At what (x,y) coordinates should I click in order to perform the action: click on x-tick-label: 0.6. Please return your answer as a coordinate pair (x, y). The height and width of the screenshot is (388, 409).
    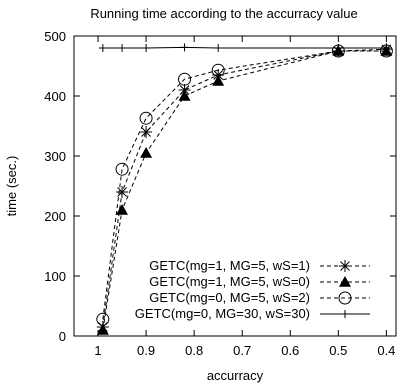
    Looking at the image, I should click on (290, 350).